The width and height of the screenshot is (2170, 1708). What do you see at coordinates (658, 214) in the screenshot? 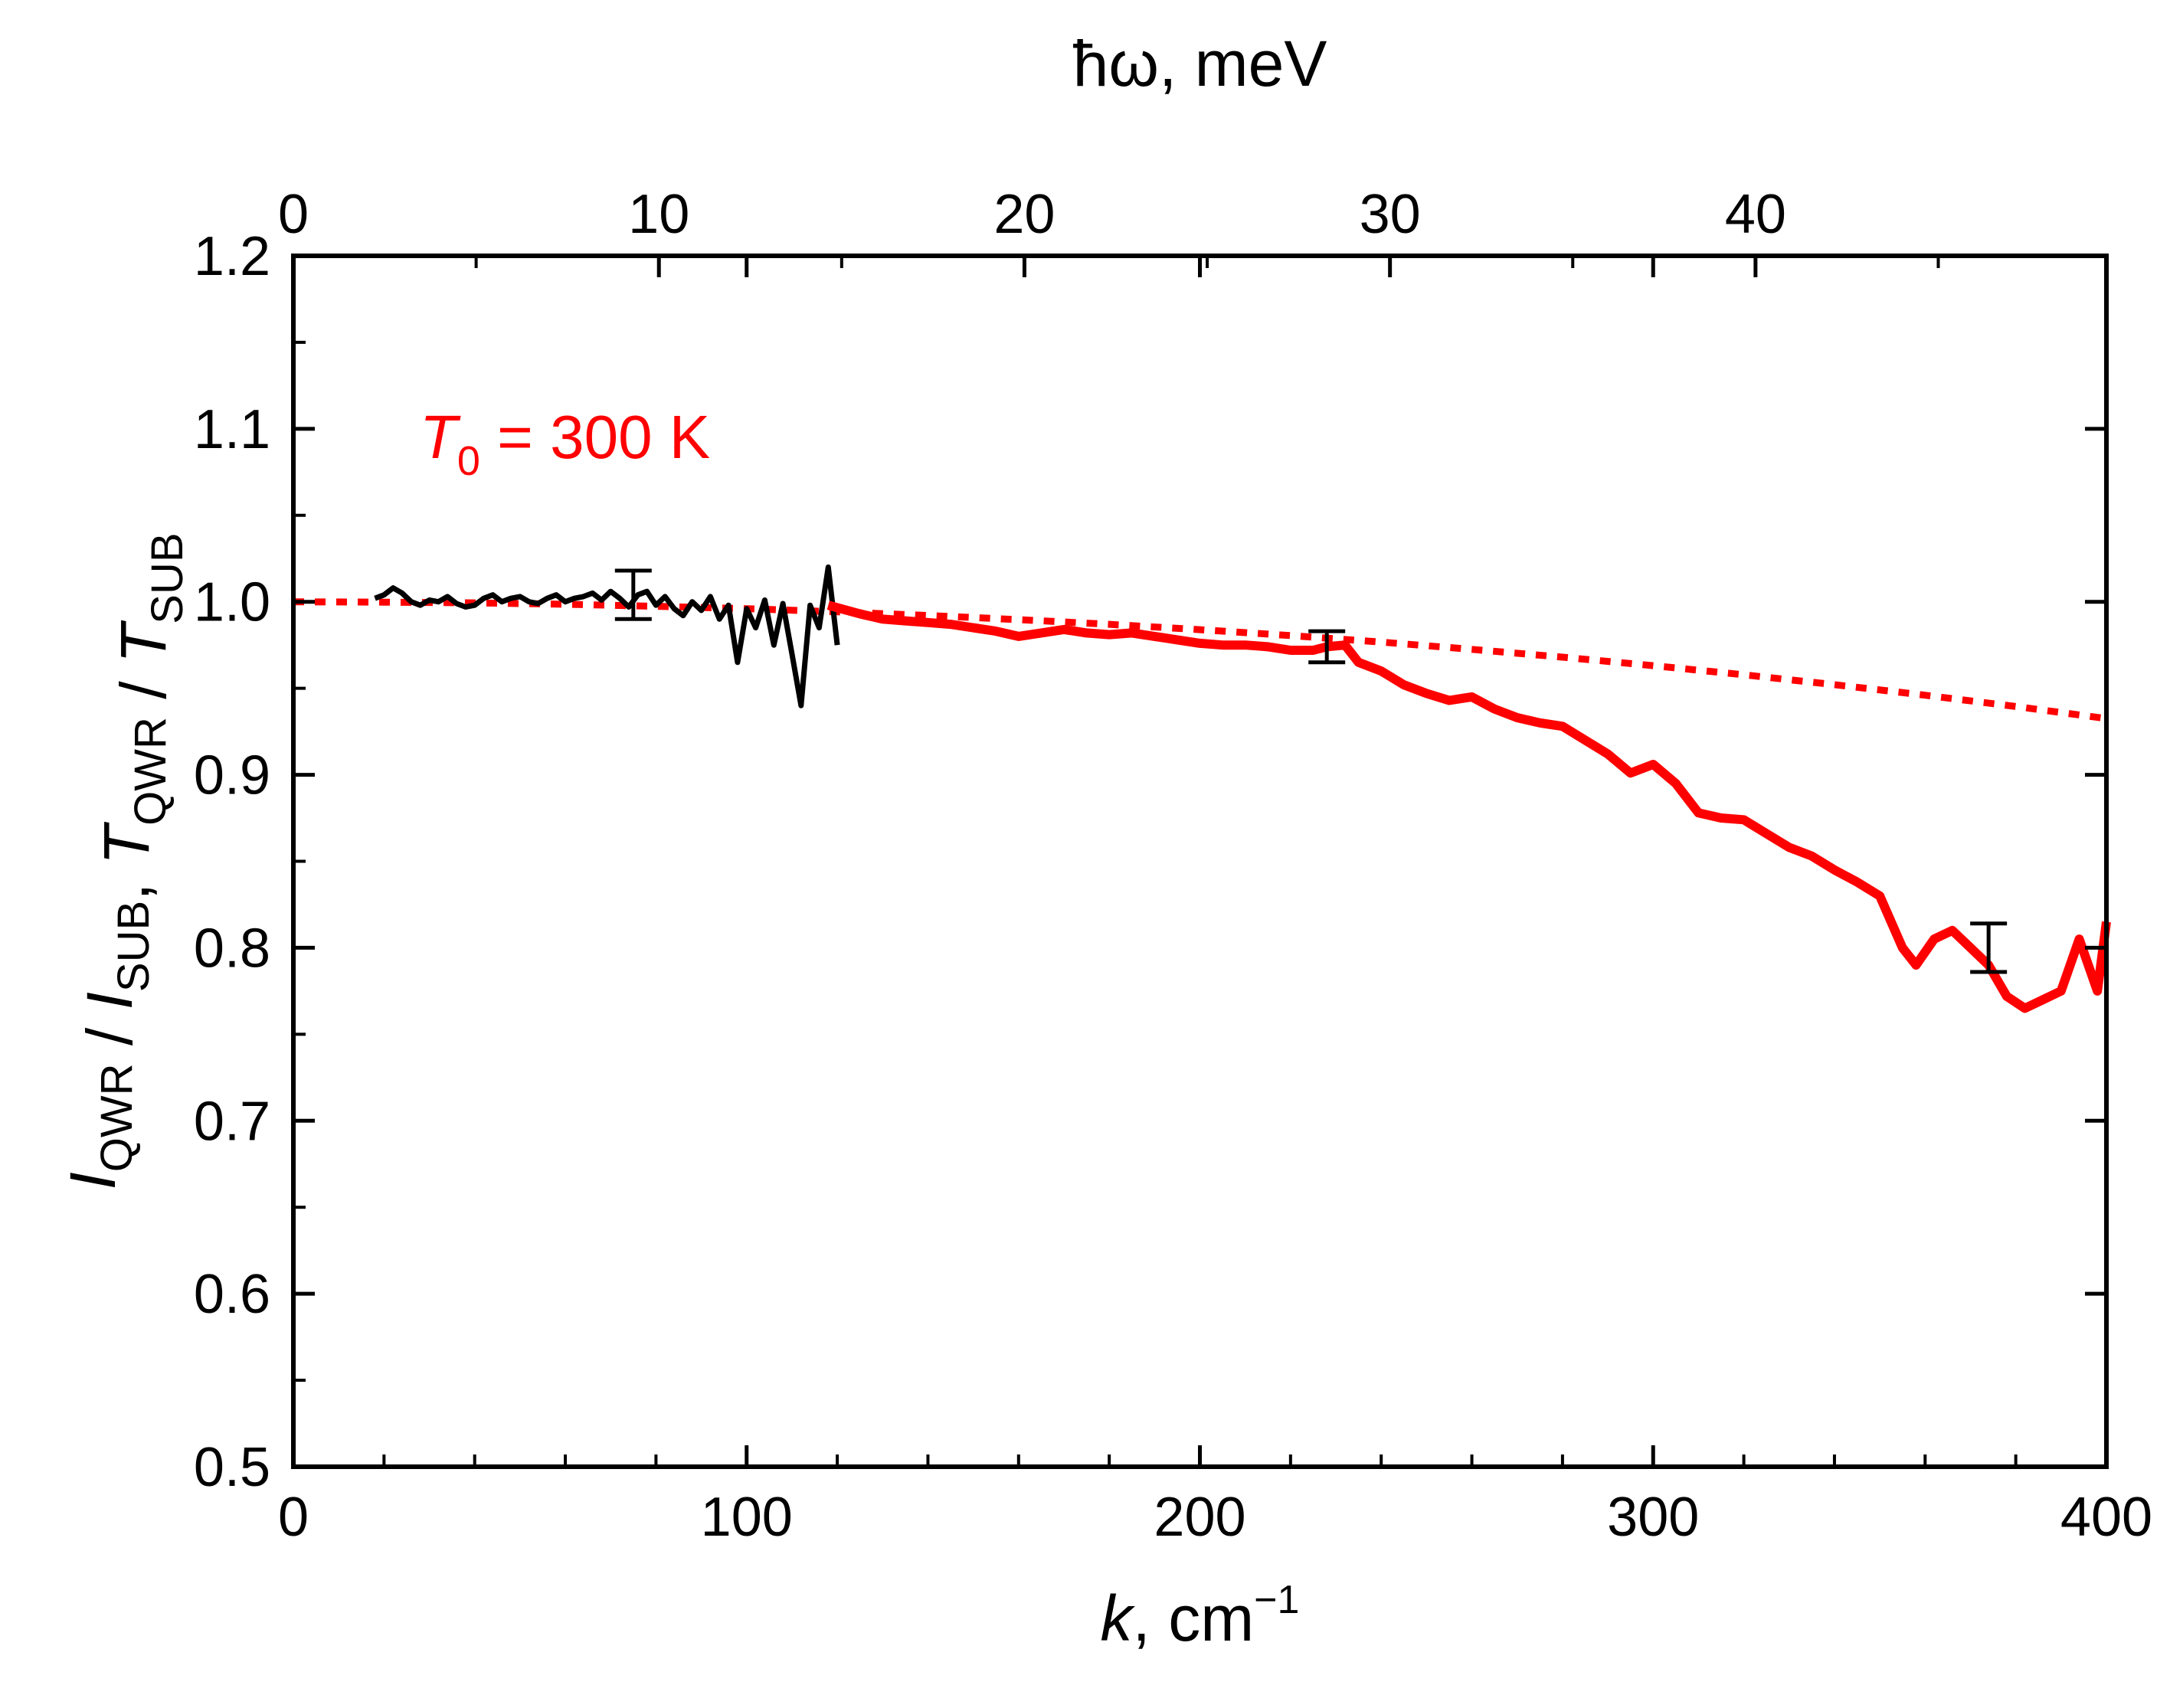
I see `top-tick-label: 10` at bounding box center [658, 214].